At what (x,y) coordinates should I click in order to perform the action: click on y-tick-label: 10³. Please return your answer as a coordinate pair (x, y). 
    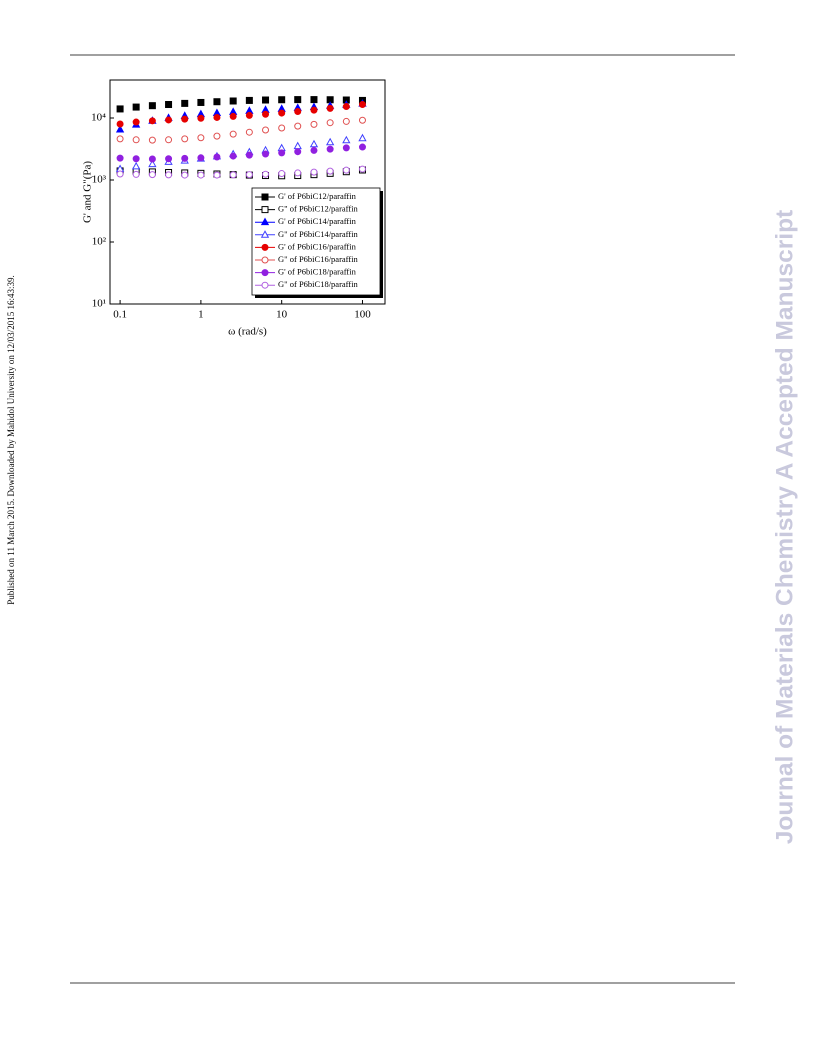
    Looking at the image, I should click on (99, 180).